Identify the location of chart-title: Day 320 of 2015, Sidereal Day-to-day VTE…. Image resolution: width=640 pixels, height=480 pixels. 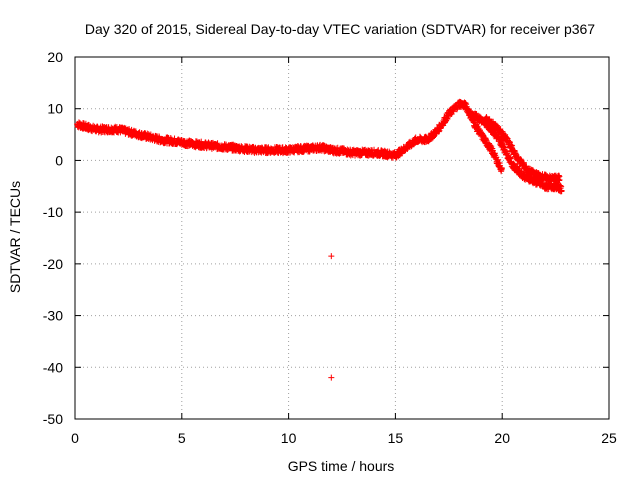
(340, 29).